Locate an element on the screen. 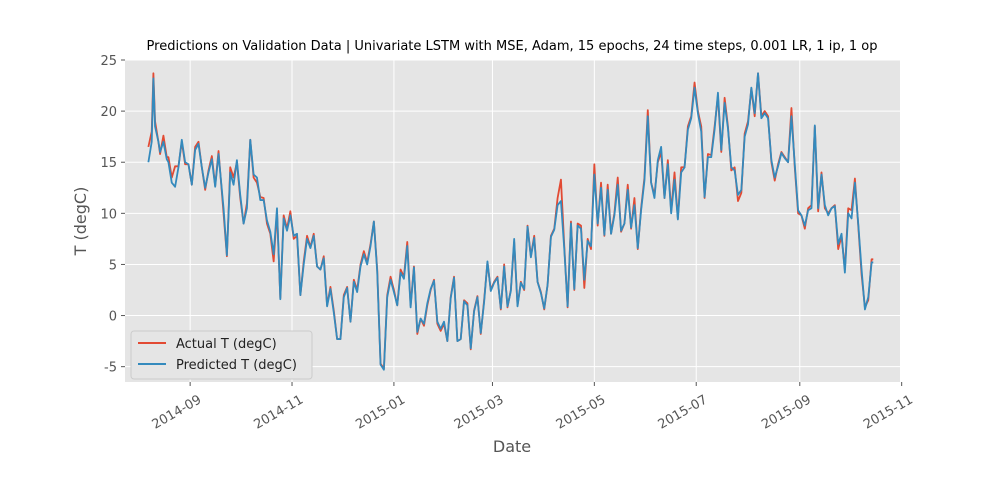  x-tick-label: 2014-11 is located at coordinates (278, 412).